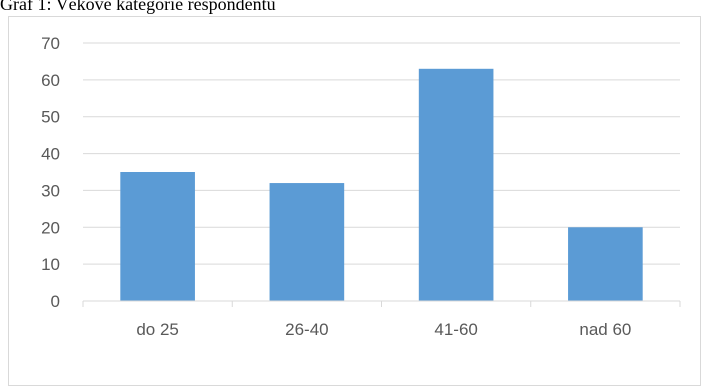 Image resolution: width=705 pixels, height=390 pixels. Describe the element at coordinates (138, 7) in the screenshot. I see `chart-caption: Graf 1: Věkové kategorie respondentů` at that location.